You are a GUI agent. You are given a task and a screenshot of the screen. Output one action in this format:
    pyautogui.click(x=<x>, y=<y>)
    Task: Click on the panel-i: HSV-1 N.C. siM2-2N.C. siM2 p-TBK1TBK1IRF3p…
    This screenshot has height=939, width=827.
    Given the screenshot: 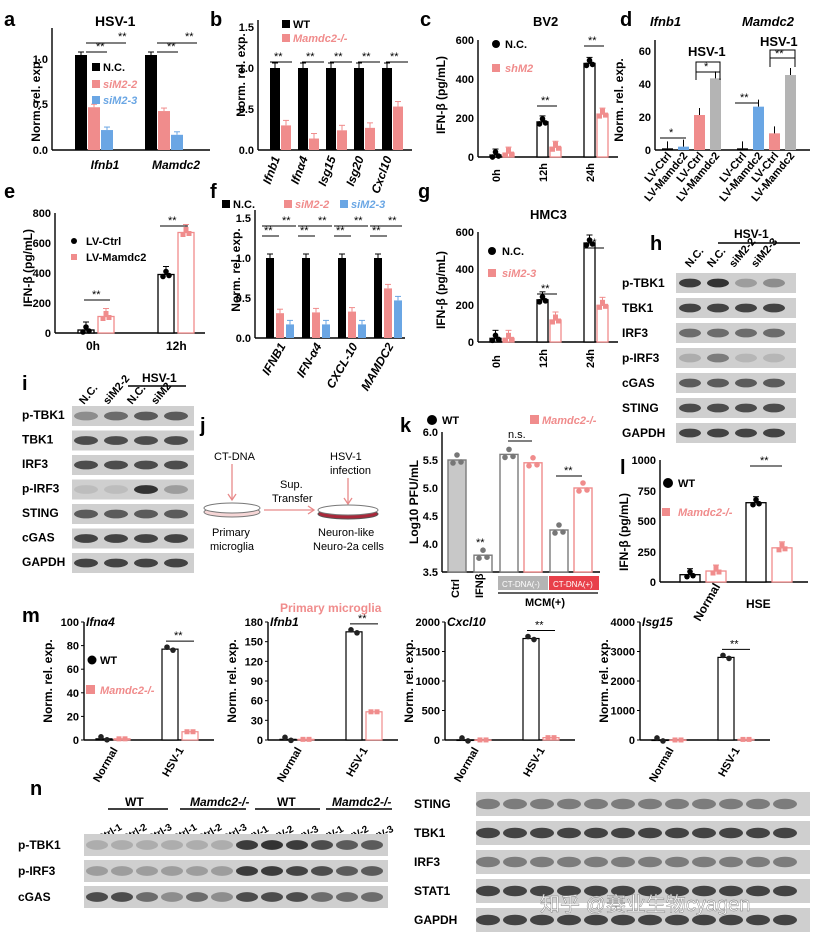 What is the action you would take?
    pyautogui.click(x=108, y=472)
    